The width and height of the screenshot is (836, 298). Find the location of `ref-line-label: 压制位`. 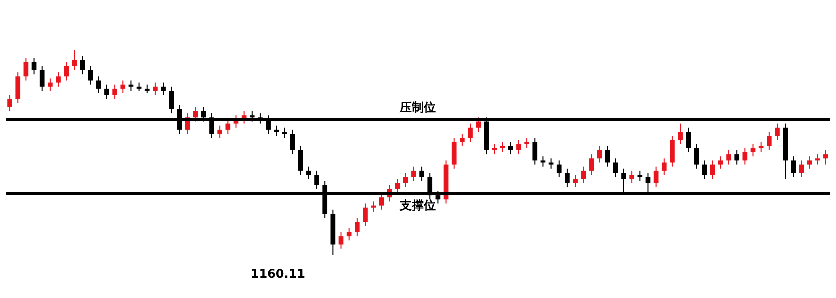

ref-line-label: 压制位 is located at coordinates (417, 107).